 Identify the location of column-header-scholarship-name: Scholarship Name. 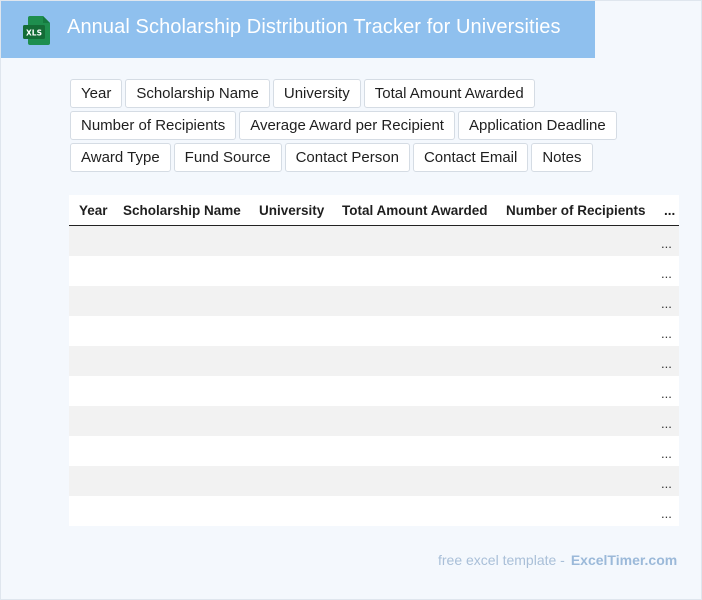
(182, 210).